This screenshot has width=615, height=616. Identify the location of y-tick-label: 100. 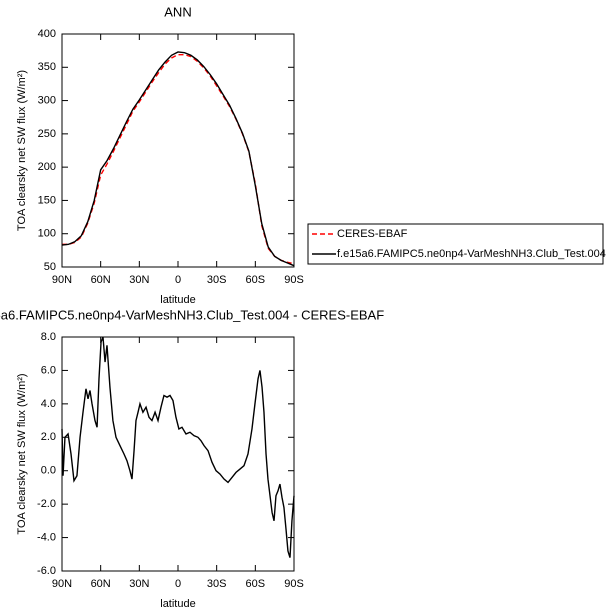
(47, 234).